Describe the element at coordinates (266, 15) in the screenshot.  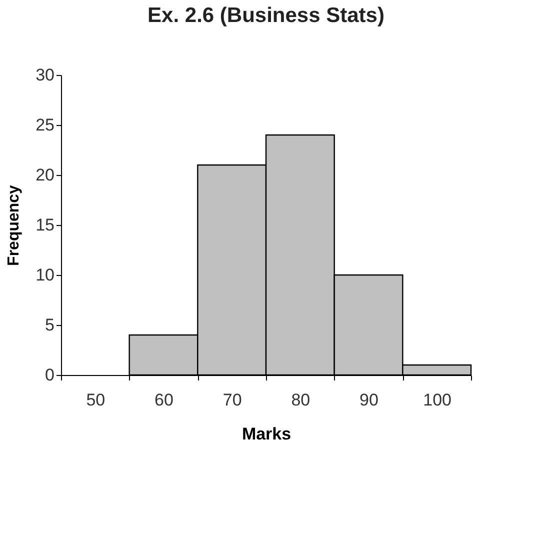
I see `chart-title: Ex. 2.6 (Business Stats)` at that location.